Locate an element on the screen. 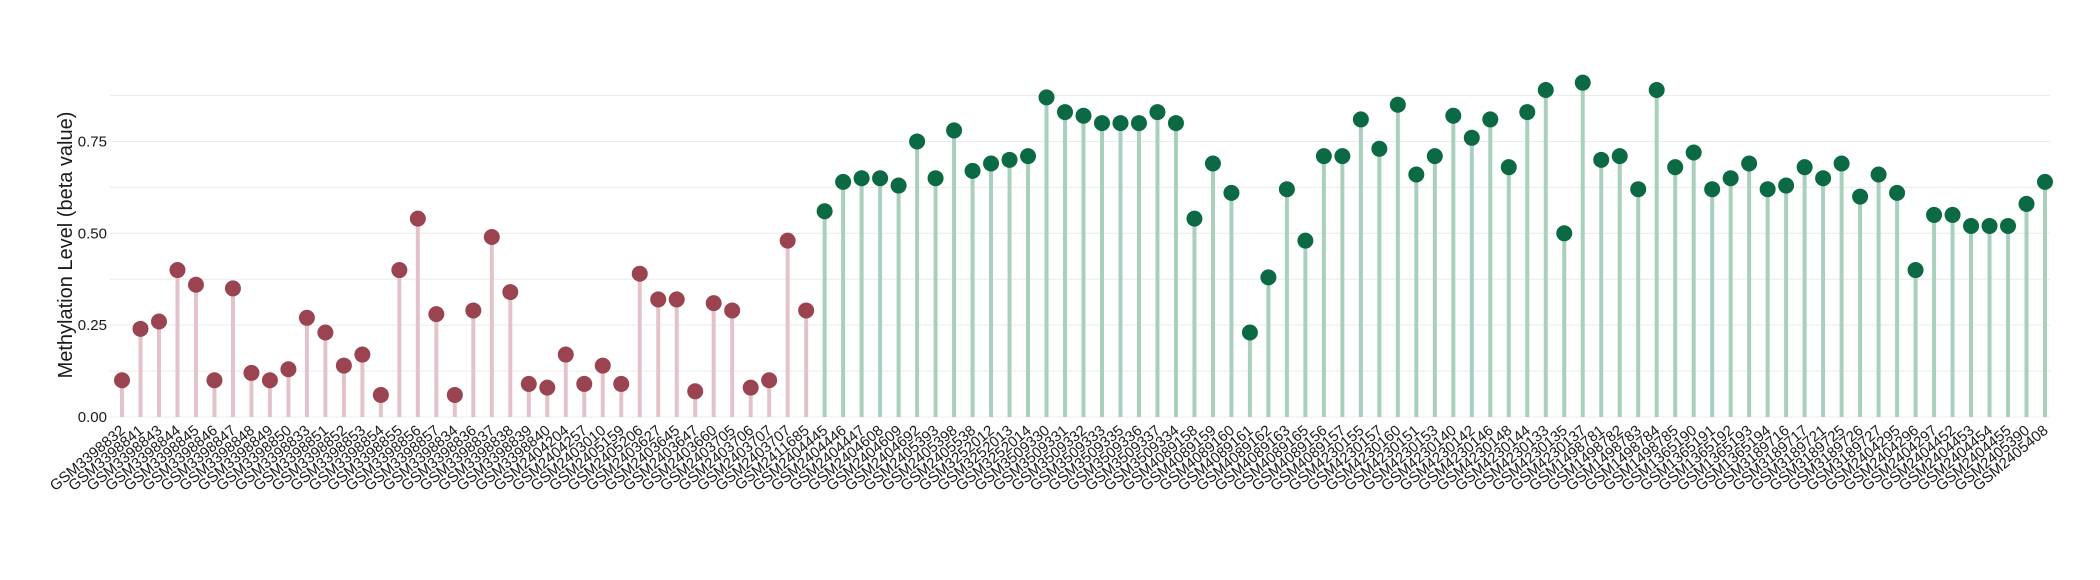 The width and height of the screenshot is (2100, 580). y-tick-label: 0.75 is located at coordinates (92, 141).